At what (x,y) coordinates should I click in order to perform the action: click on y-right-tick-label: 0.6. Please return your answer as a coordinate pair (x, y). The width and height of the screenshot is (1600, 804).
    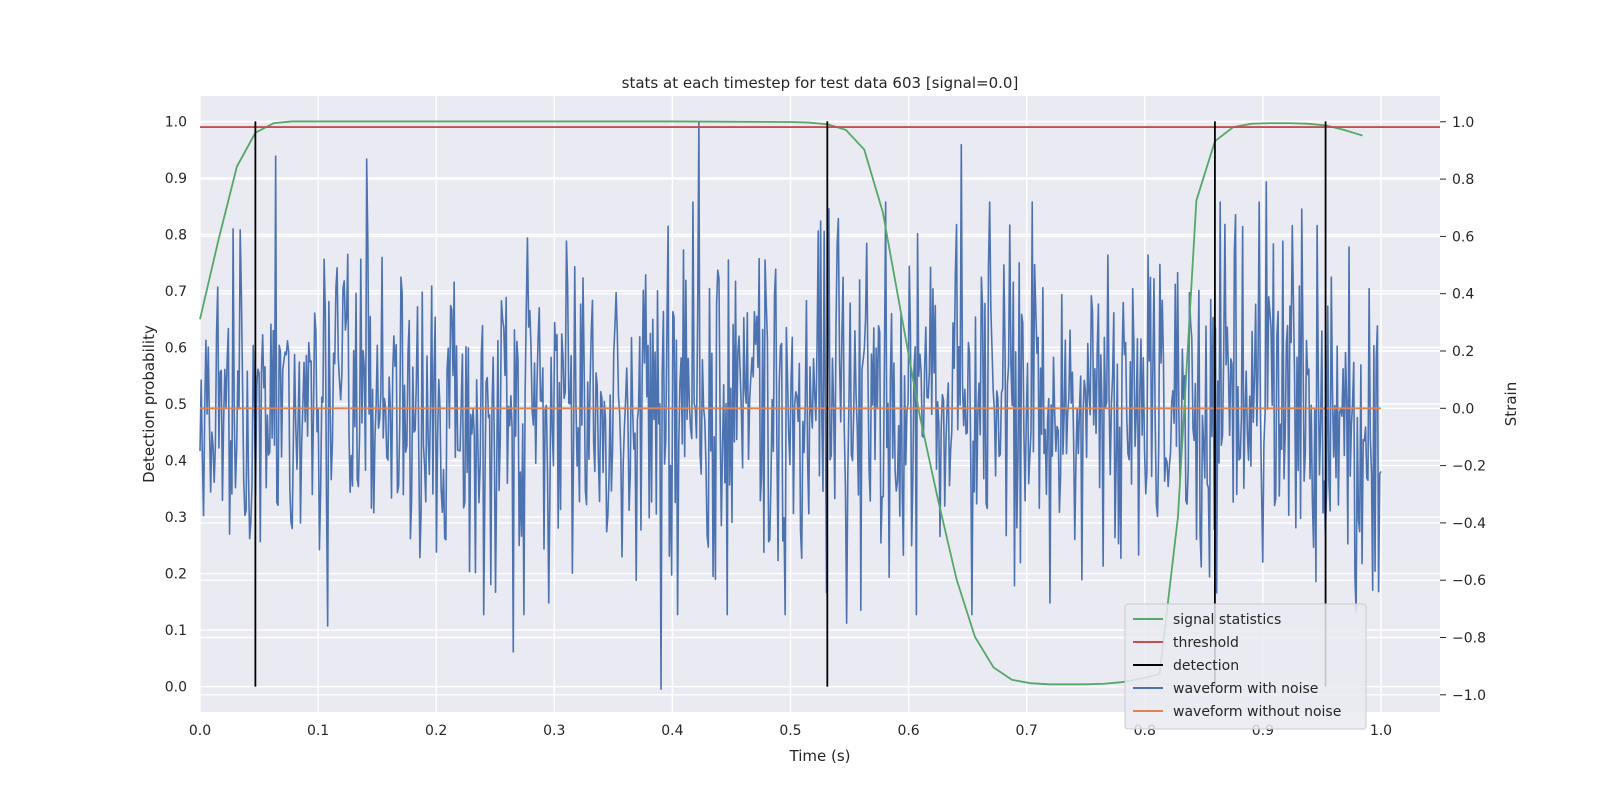
    Looking at the image, I should click on (1463, 237).